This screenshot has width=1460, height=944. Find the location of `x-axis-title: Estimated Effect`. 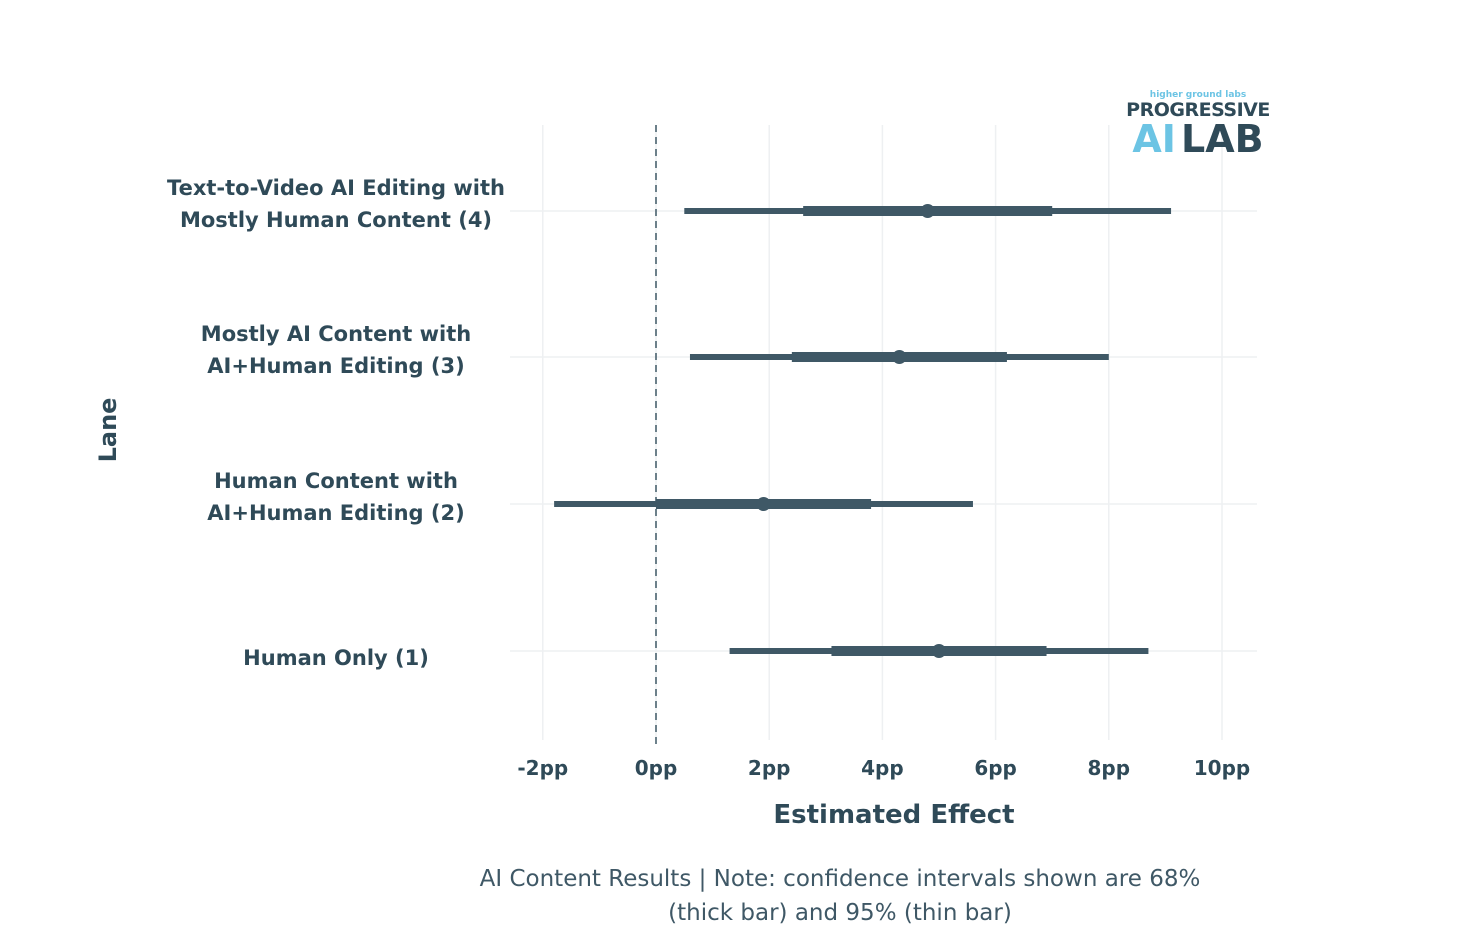

x-axis-title: Estimated Effect is located at coordinates (893, 815).